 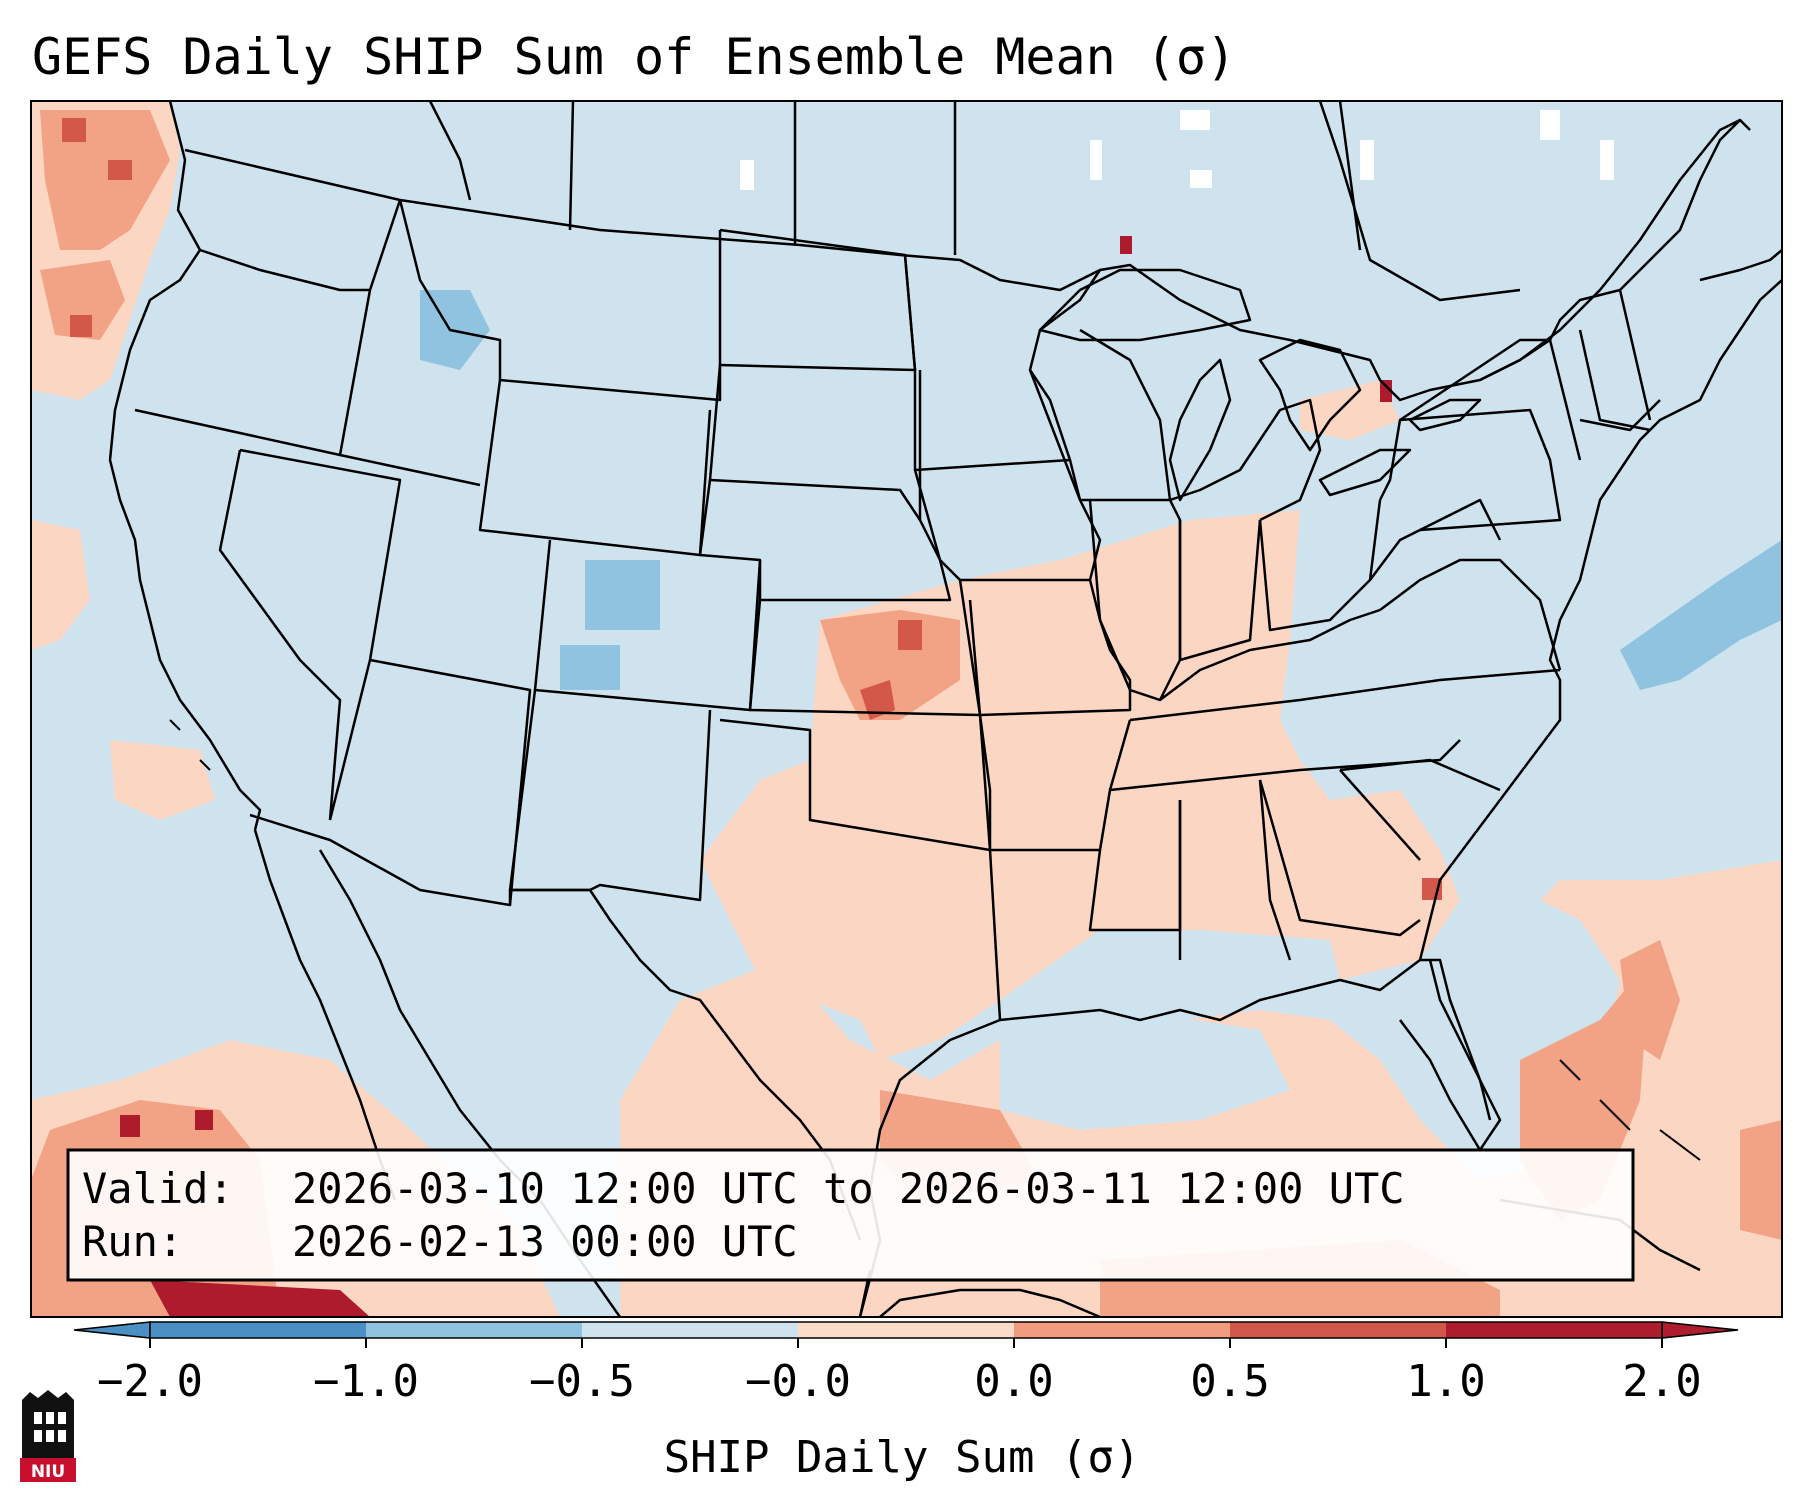 What do you see at coordinates (1661, 1381) in the screenshot?
I see `colorbar-tick-label: 2.0` at bounding box center [1661, 1381].